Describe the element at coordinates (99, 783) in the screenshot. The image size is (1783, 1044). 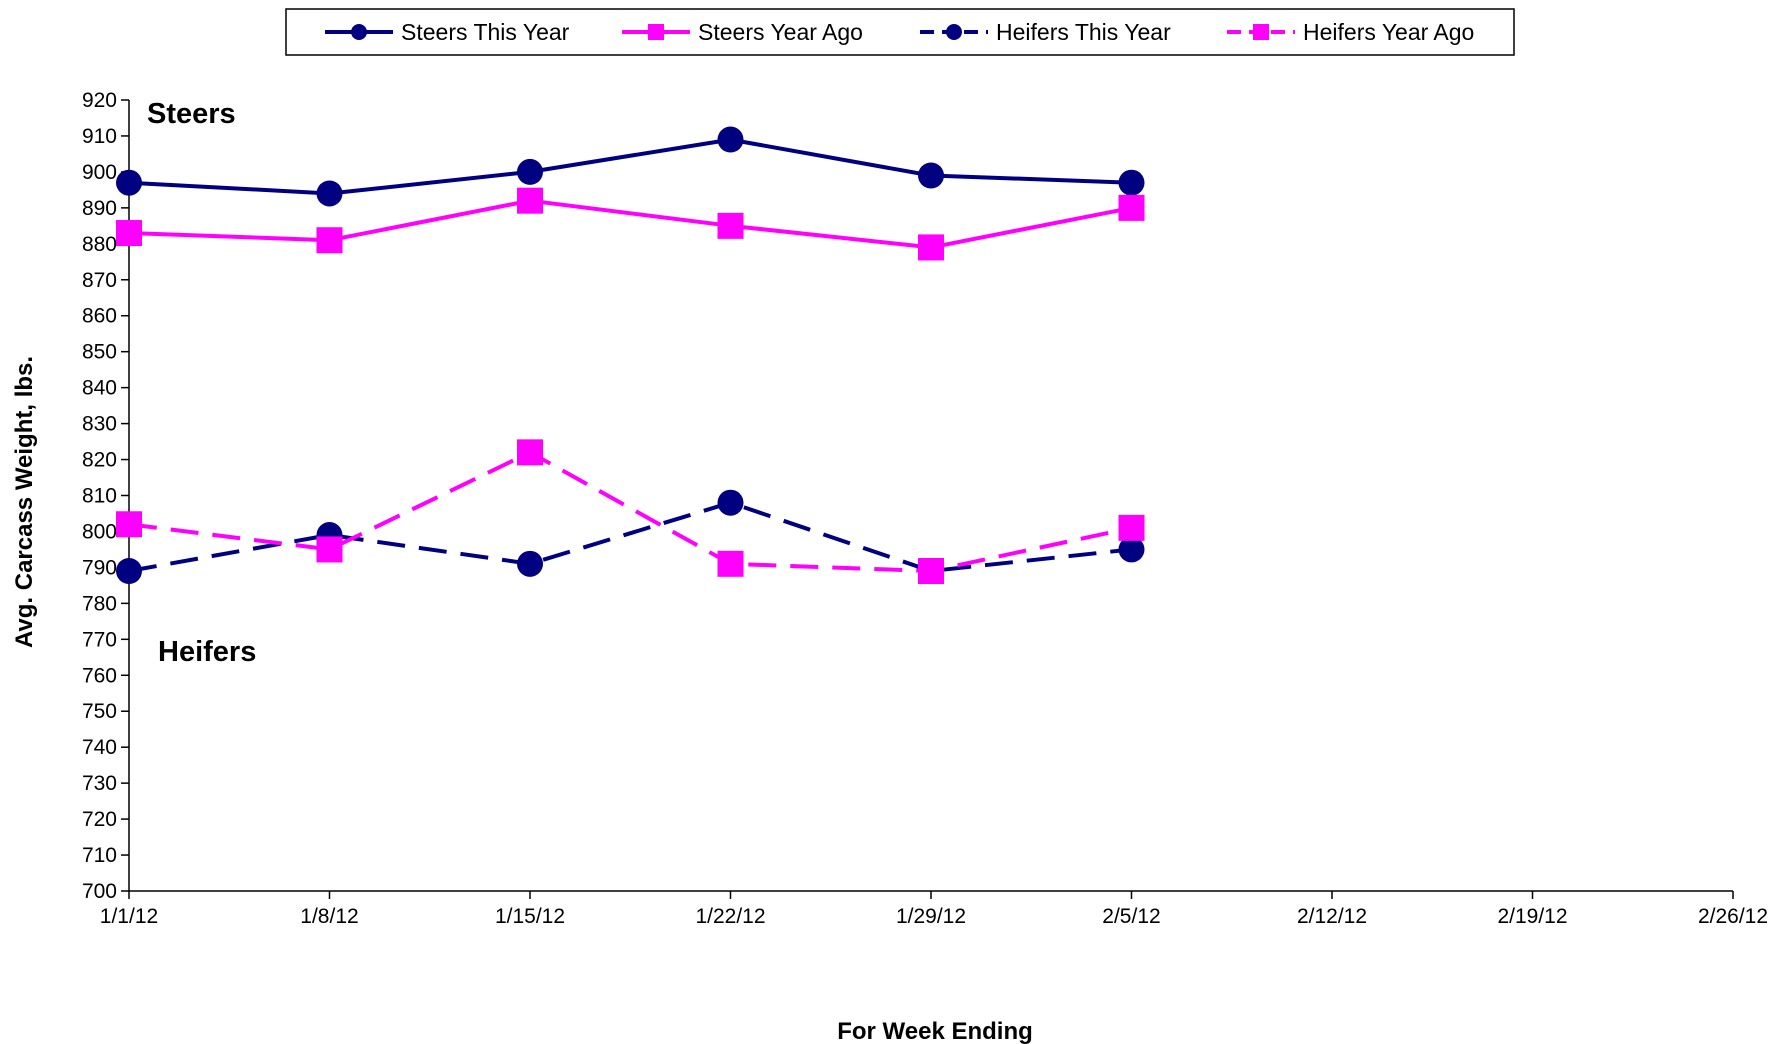
I see `y-tick-label: 730` at that location.